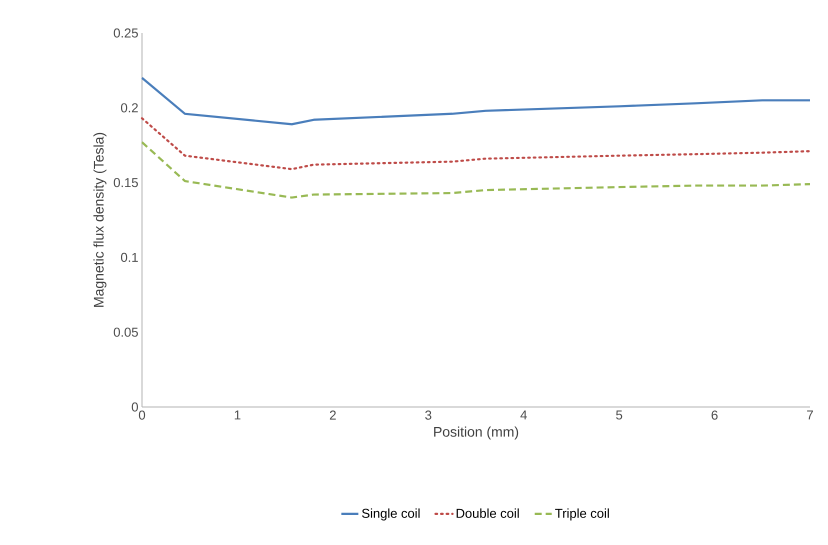  I want to click on y-tick-label: 0.25, so click(126, 33).